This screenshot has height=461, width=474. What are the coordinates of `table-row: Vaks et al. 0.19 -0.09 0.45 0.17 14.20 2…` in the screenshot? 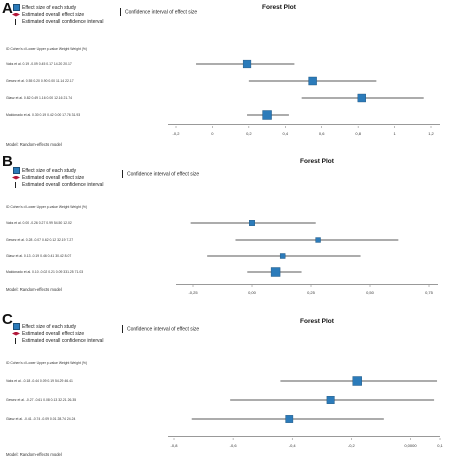 It's located at (39, 64).